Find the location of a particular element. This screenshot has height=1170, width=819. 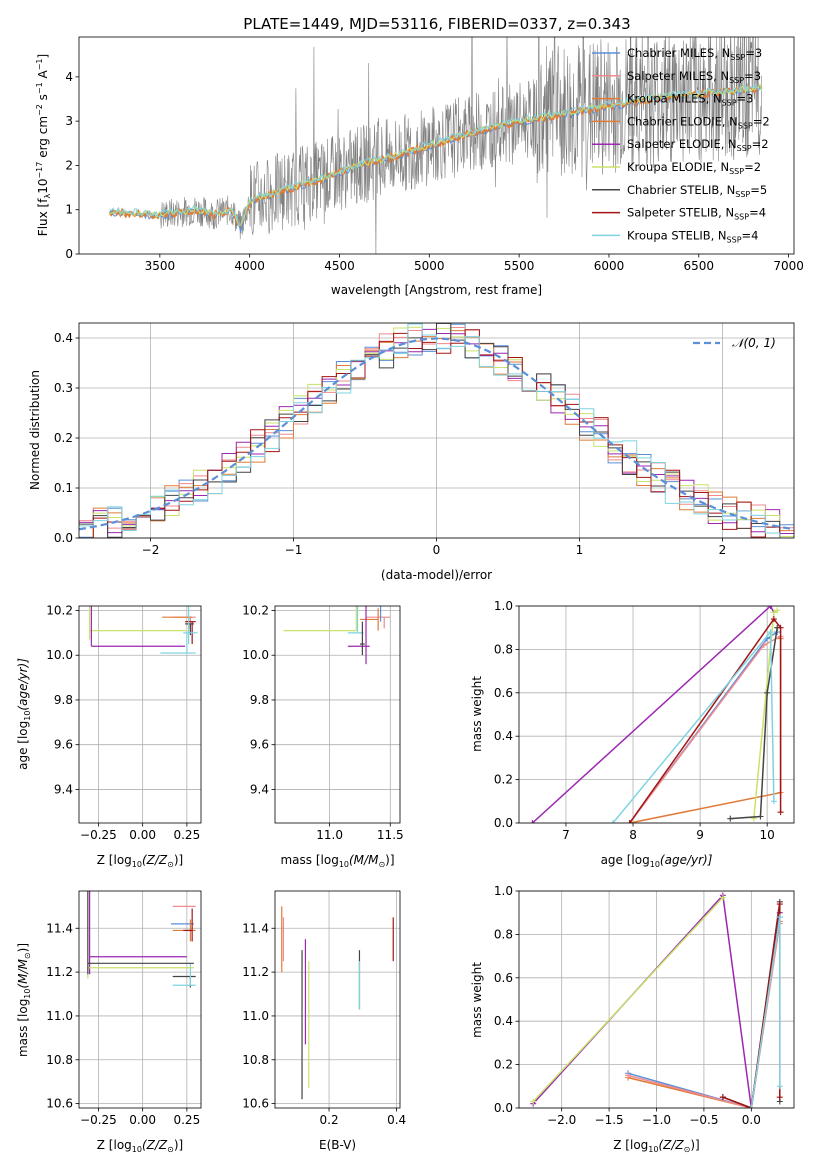

x-tick-label: −1 is located at coordinates (294, 550).